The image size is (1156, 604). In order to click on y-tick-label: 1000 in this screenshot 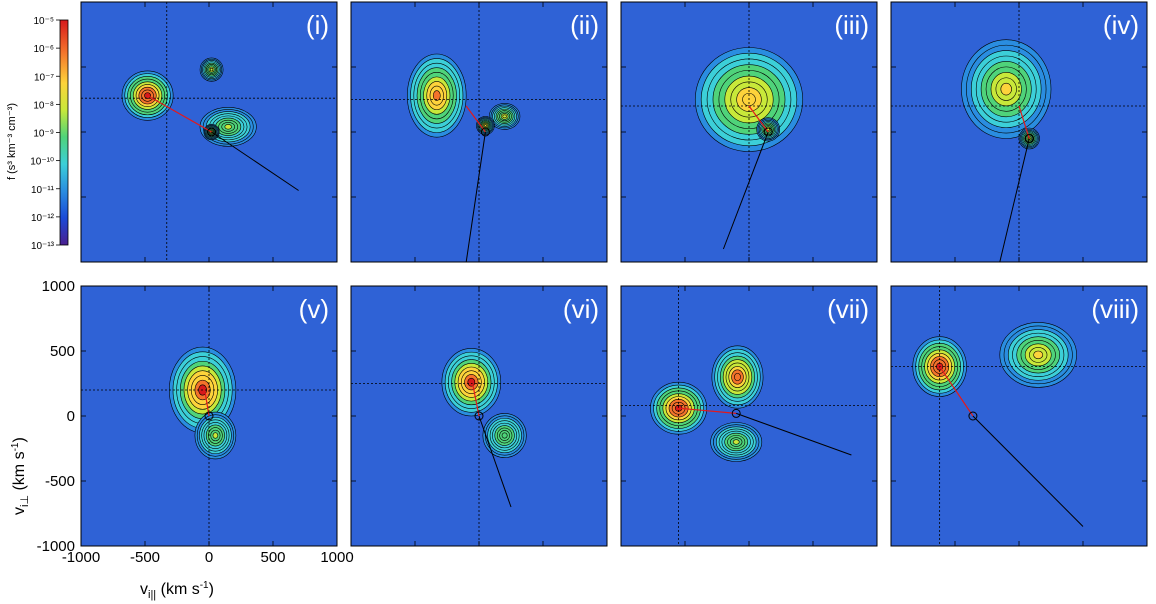, I will do `click(58, 286)`.